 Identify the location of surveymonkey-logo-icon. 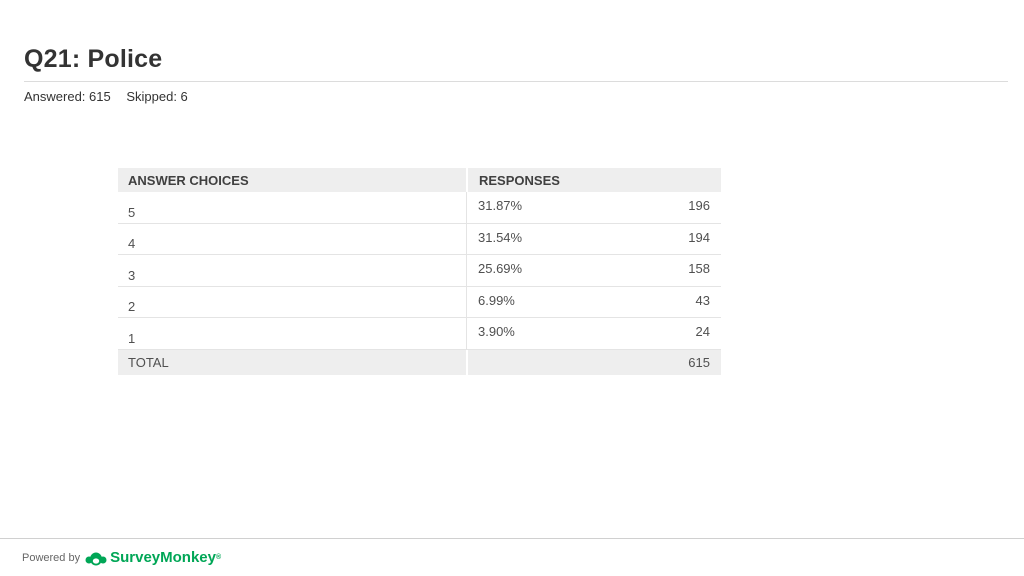
(96, 558).